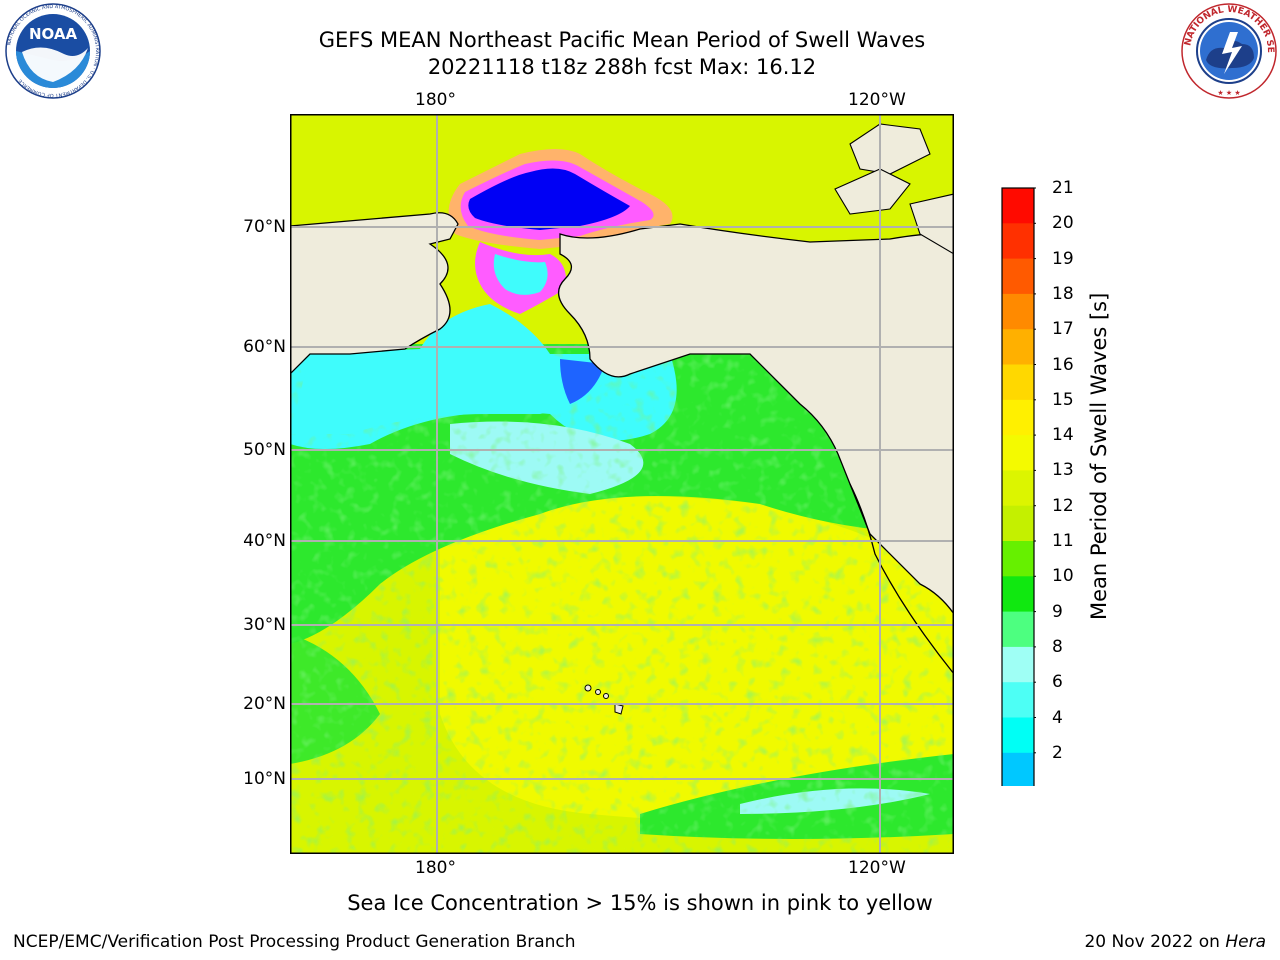 This screenshot has height=960, width=1280. I want to click on colorbar-tick-label: 2, so click(1057, 752).